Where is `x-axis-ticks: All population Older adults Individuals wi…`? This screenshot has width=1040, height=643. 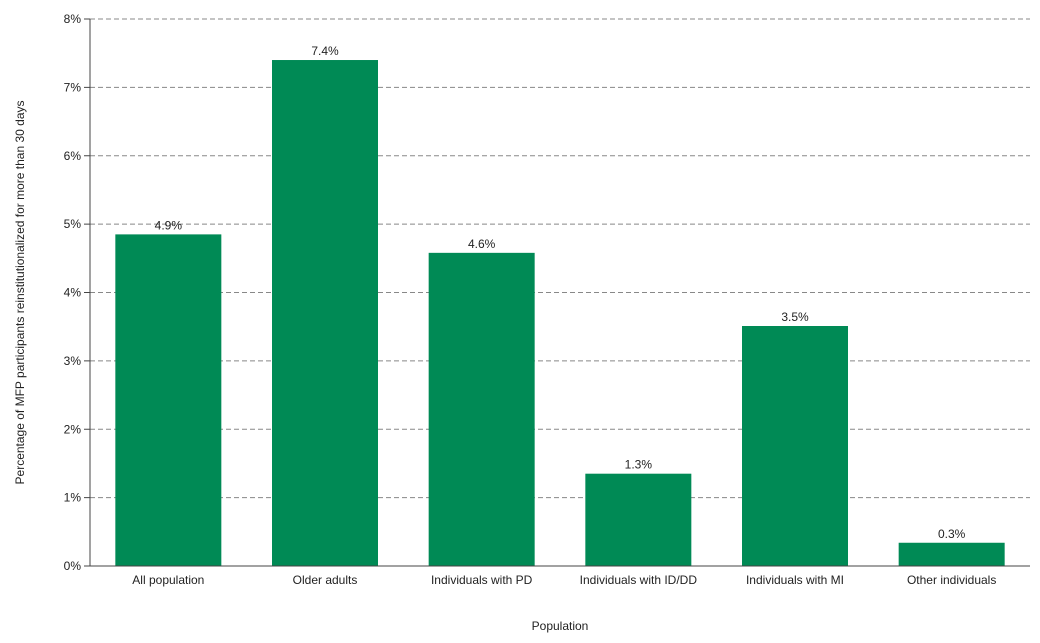 x-axis-ticks: All population Older adults Individuals wi… is located at coordinates (564, 580).